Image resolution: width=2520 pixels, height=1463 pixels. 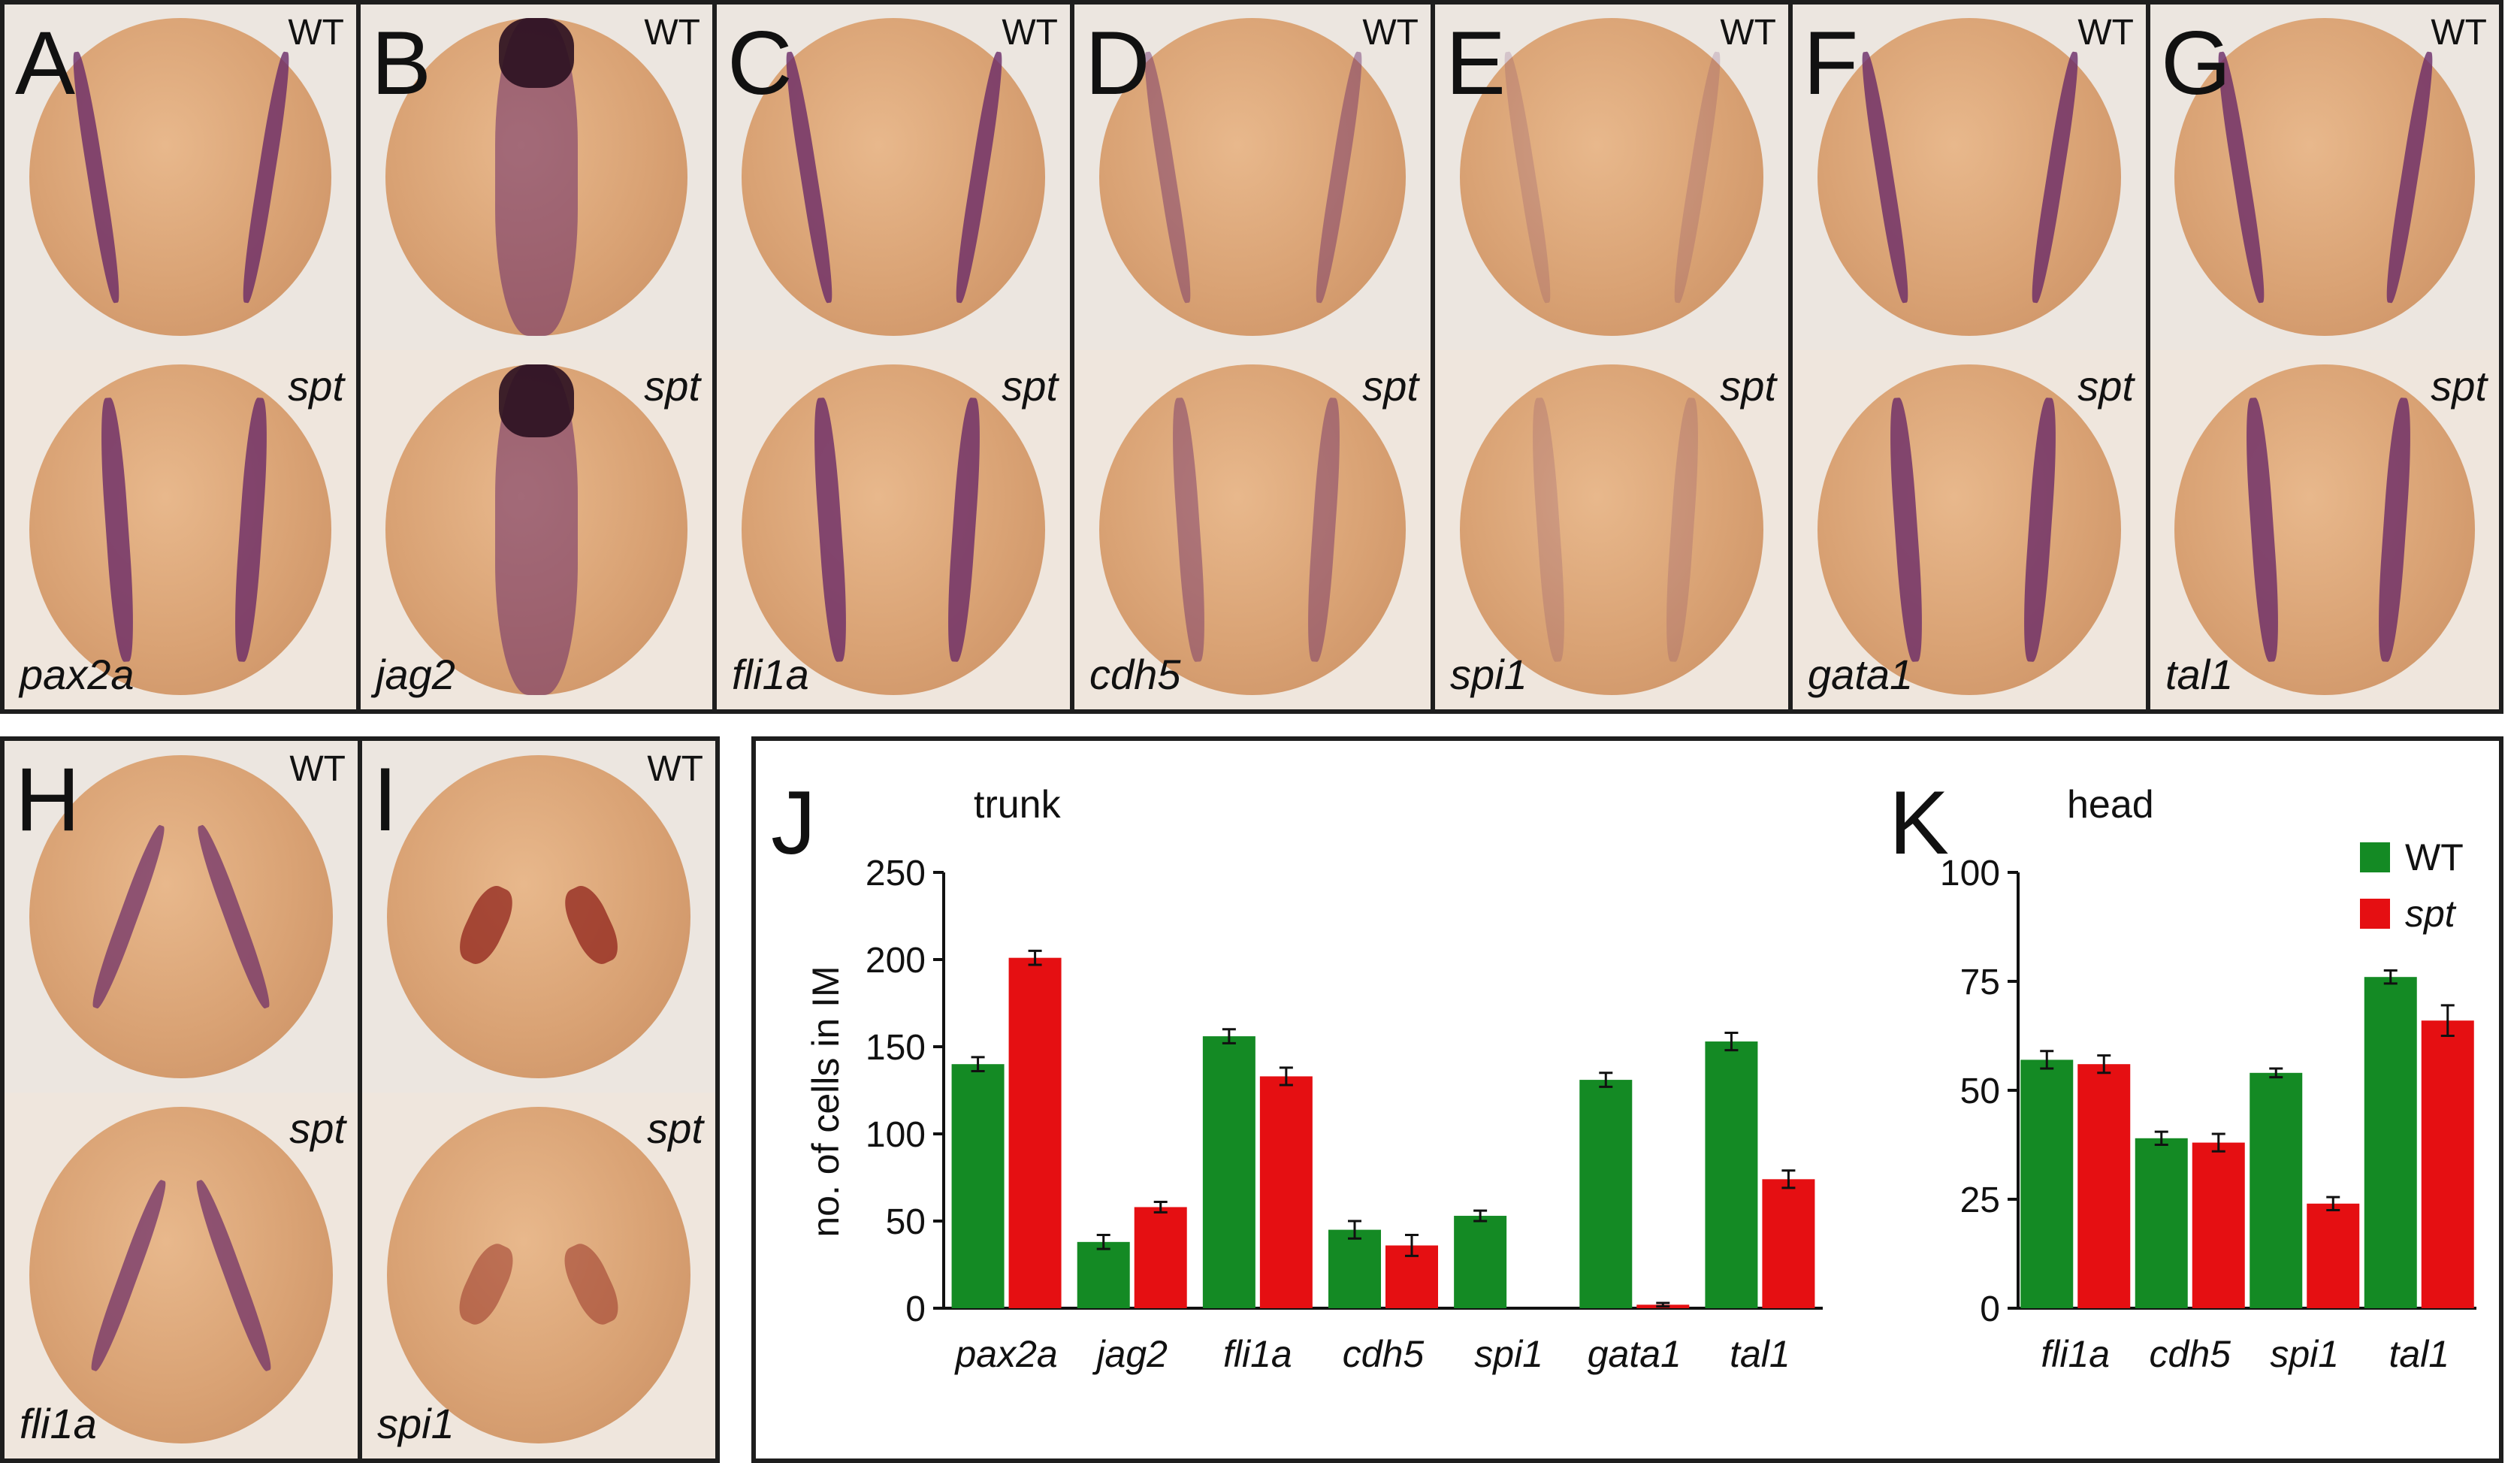 I want to click on panel-letter: G, so click(x=2196, y=63).